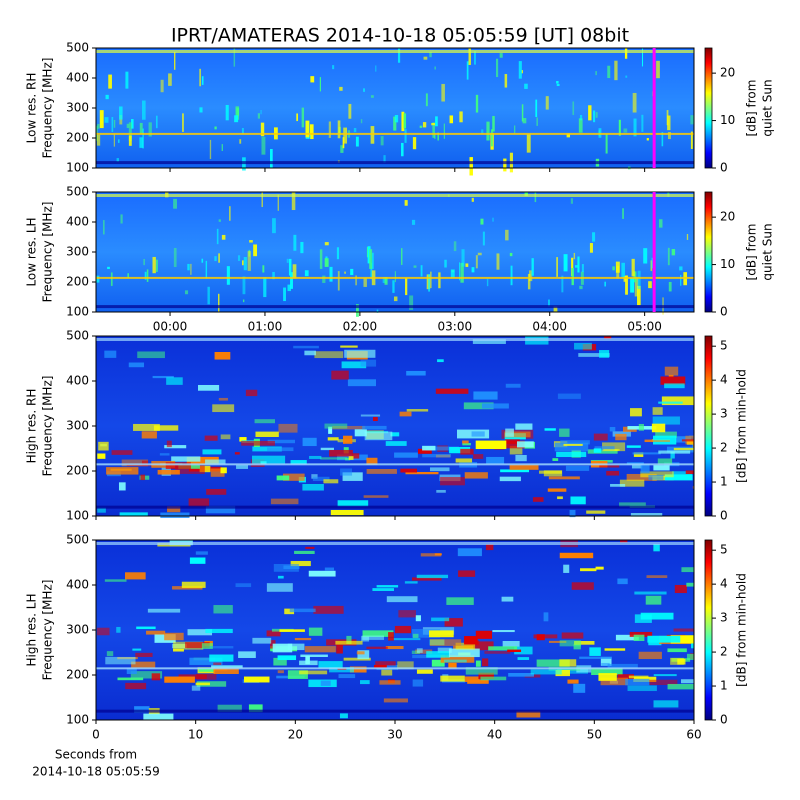 This screenshot has width=800, height=800. What do you see at coordinates (77, 585) in the screenshot?
I see `y-tick-label: 400` at bounding box center [77, 585].